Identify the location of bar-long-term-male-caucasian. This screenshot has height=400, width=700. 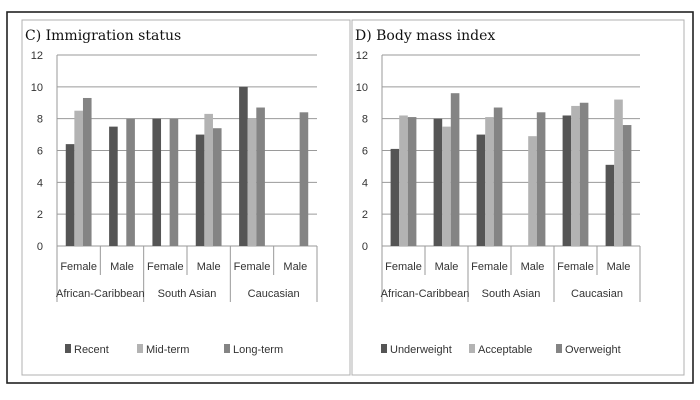
(304, 179).